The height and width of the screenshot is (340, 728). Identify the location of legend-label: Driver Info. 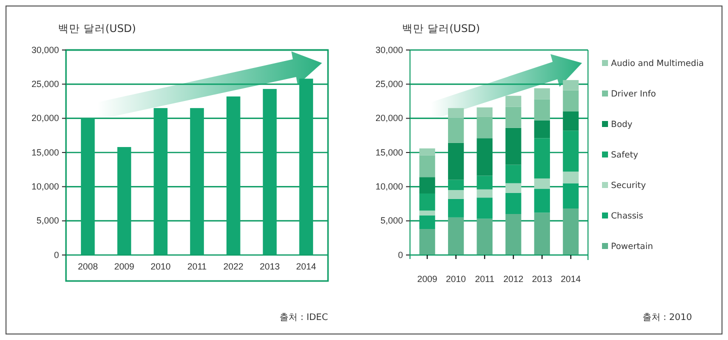
(633, 95).